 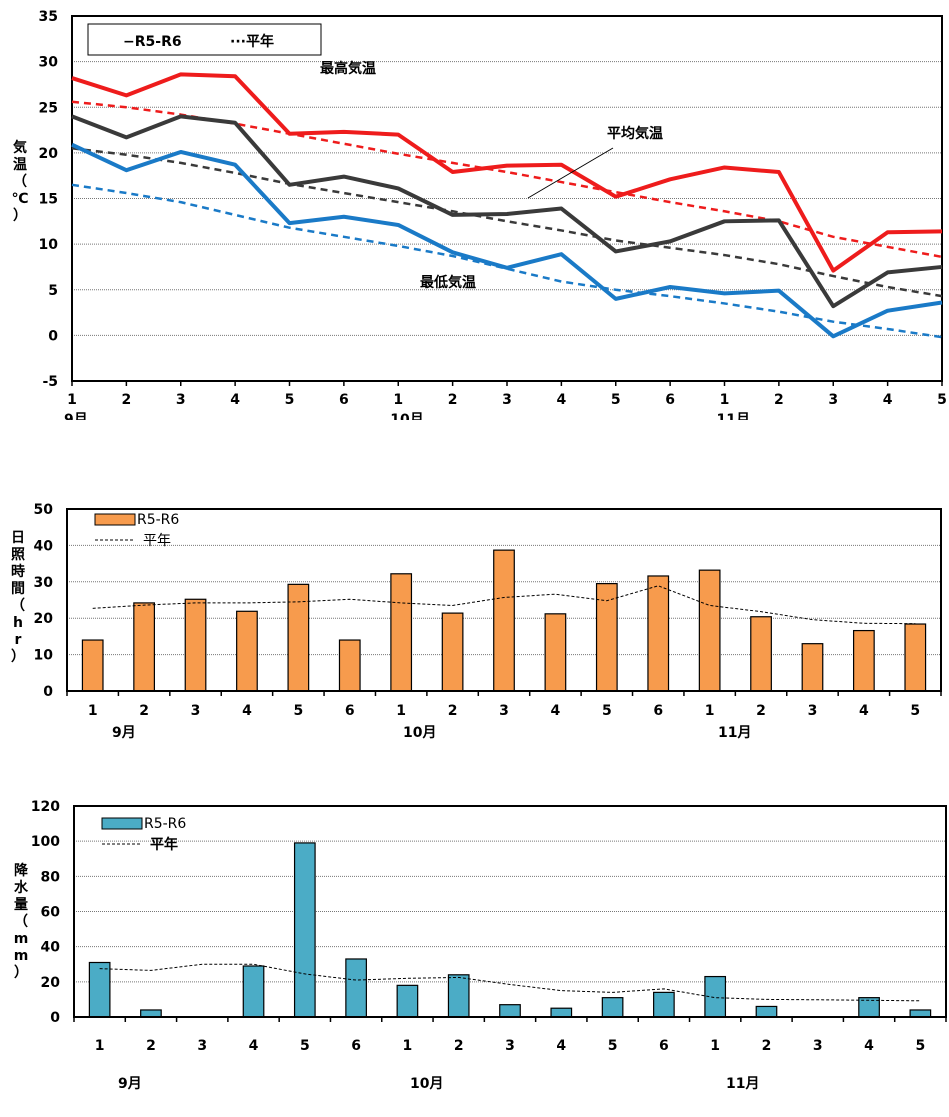 I want to click on legend-normal-label: ···平年, so click(x=252, y=41).